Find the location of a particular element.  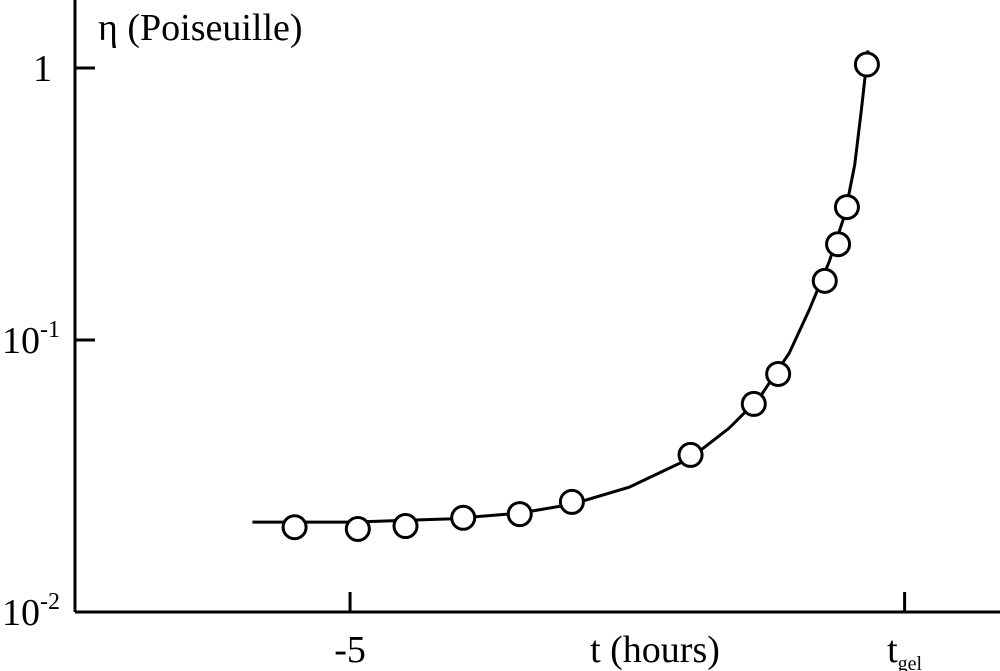

x-tick-label-sub: gel is located at coordinates (910, 662).